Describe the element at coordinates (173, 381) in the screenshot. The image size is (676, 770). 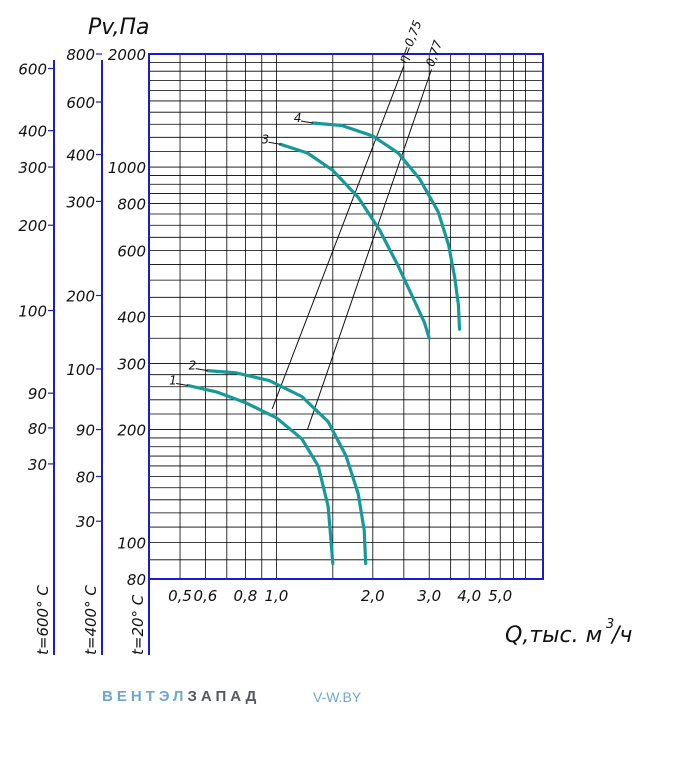
I see `series-label: 1` at that location.